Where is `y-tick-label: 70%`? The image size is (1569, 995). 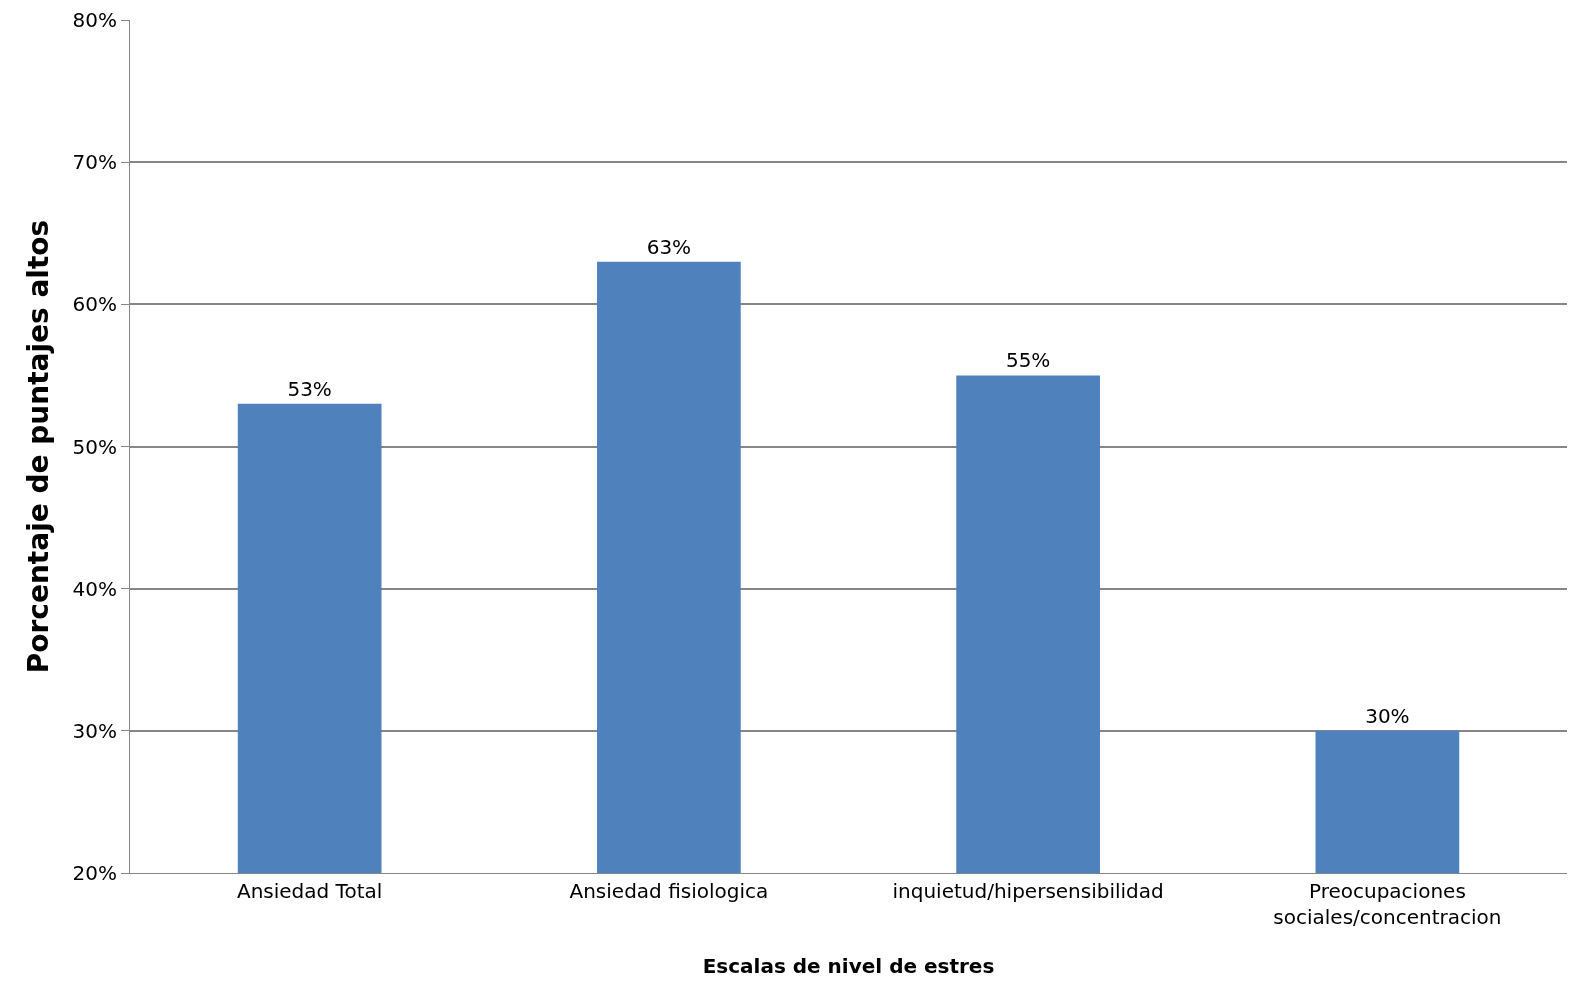 y-tick-label: 70% is located at coordinates (94, 162).